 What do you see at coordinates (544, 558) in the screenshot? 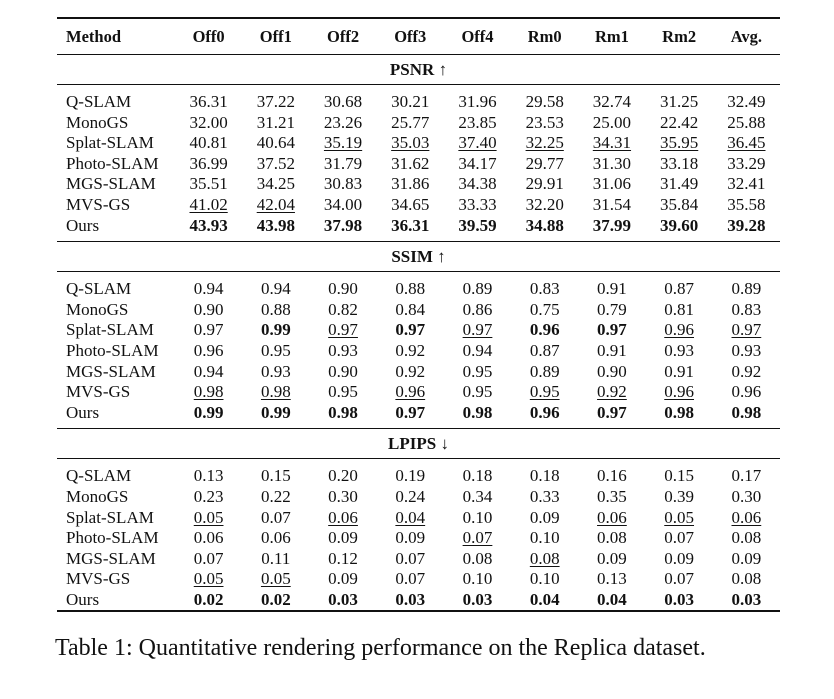
I see `second-best-value: 0.08` at bounding box center [544, 558].